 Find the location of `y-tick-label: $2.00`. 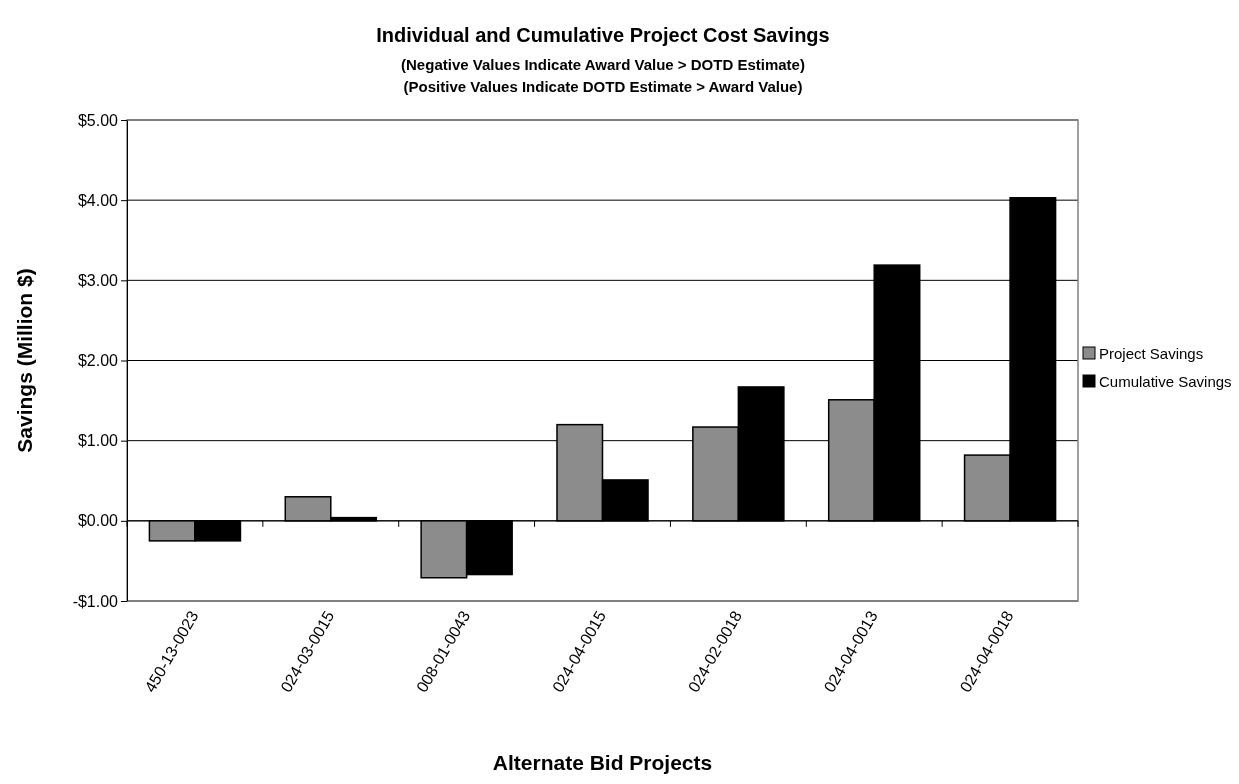

y-tick-label: $2.00 is located at coordinates (98, 361).